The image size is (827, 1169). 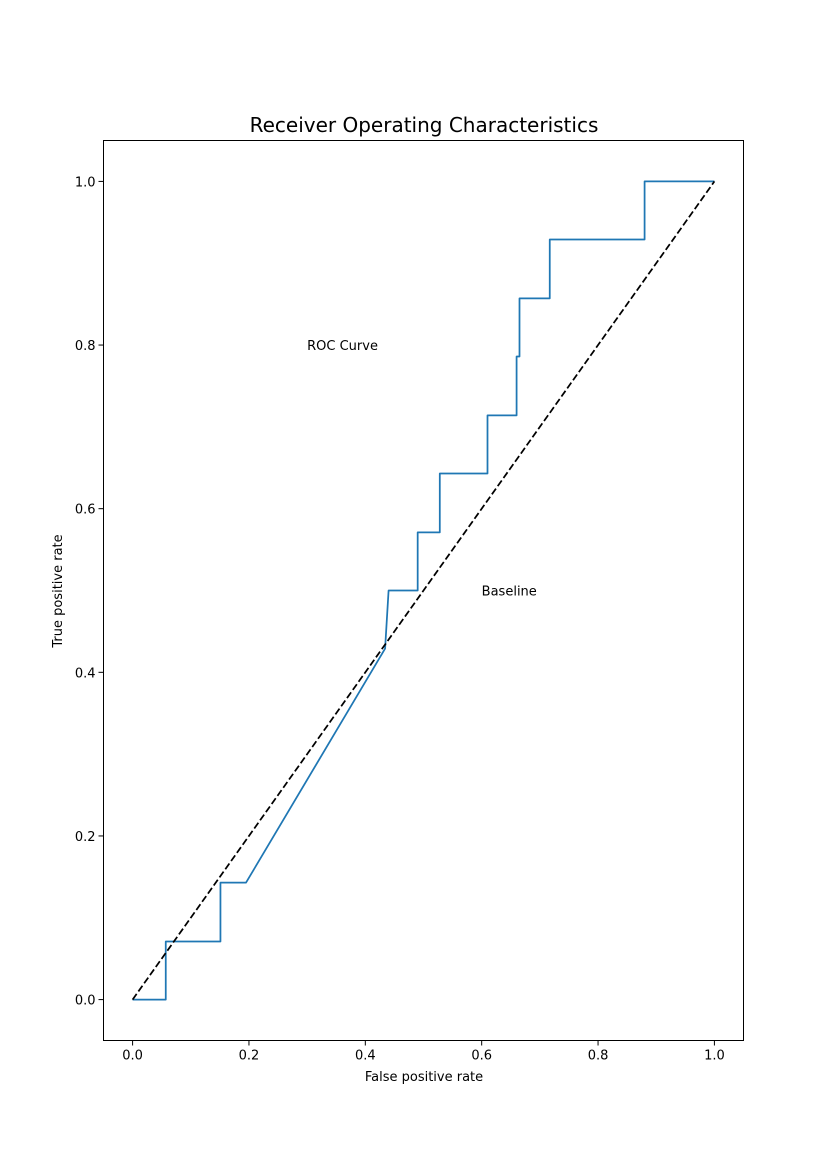 I want to click on annotation-roc-curve: ROC Curve, so click(x=342, y=346).